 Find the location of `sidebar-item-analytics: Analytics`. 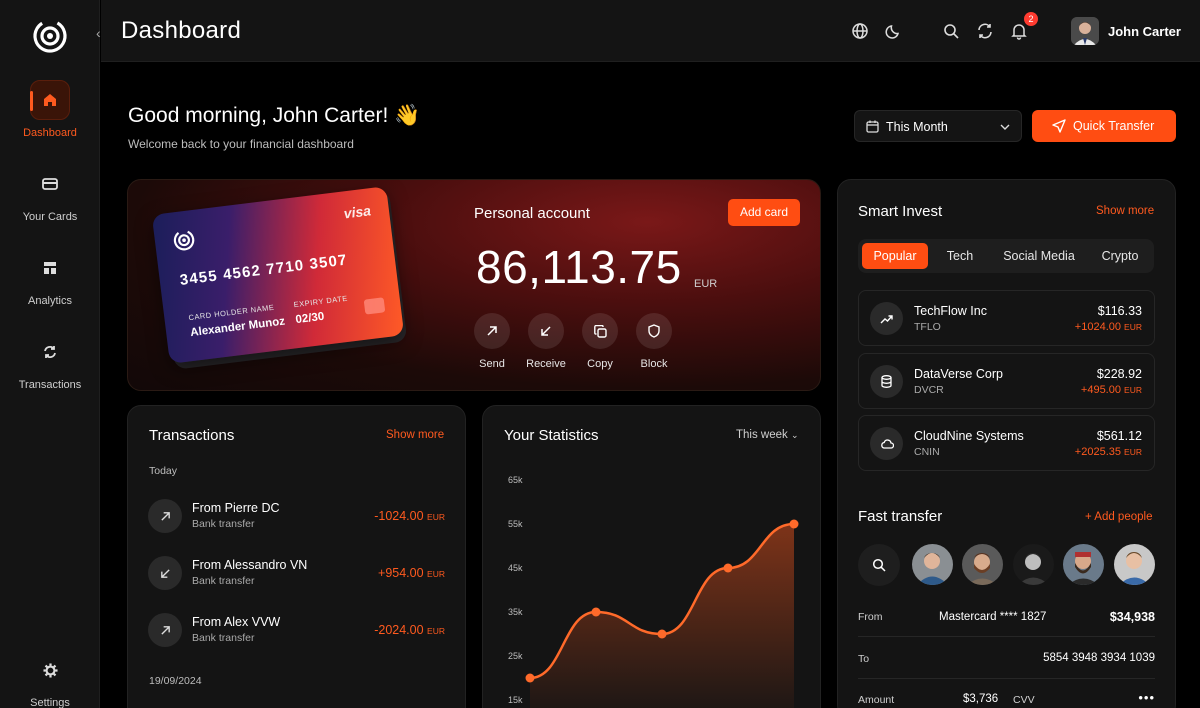

sidebar-item-analytics: Analytics is located at coordinates (50, 277).